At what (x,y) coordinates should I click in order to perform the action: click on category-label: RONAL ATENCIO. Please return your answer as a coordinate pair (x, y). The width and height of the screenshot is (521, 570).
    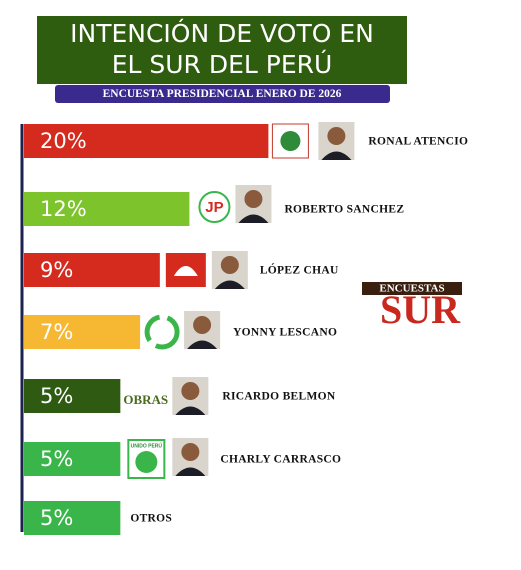
    Looking at the image, I should click on (418, 142).